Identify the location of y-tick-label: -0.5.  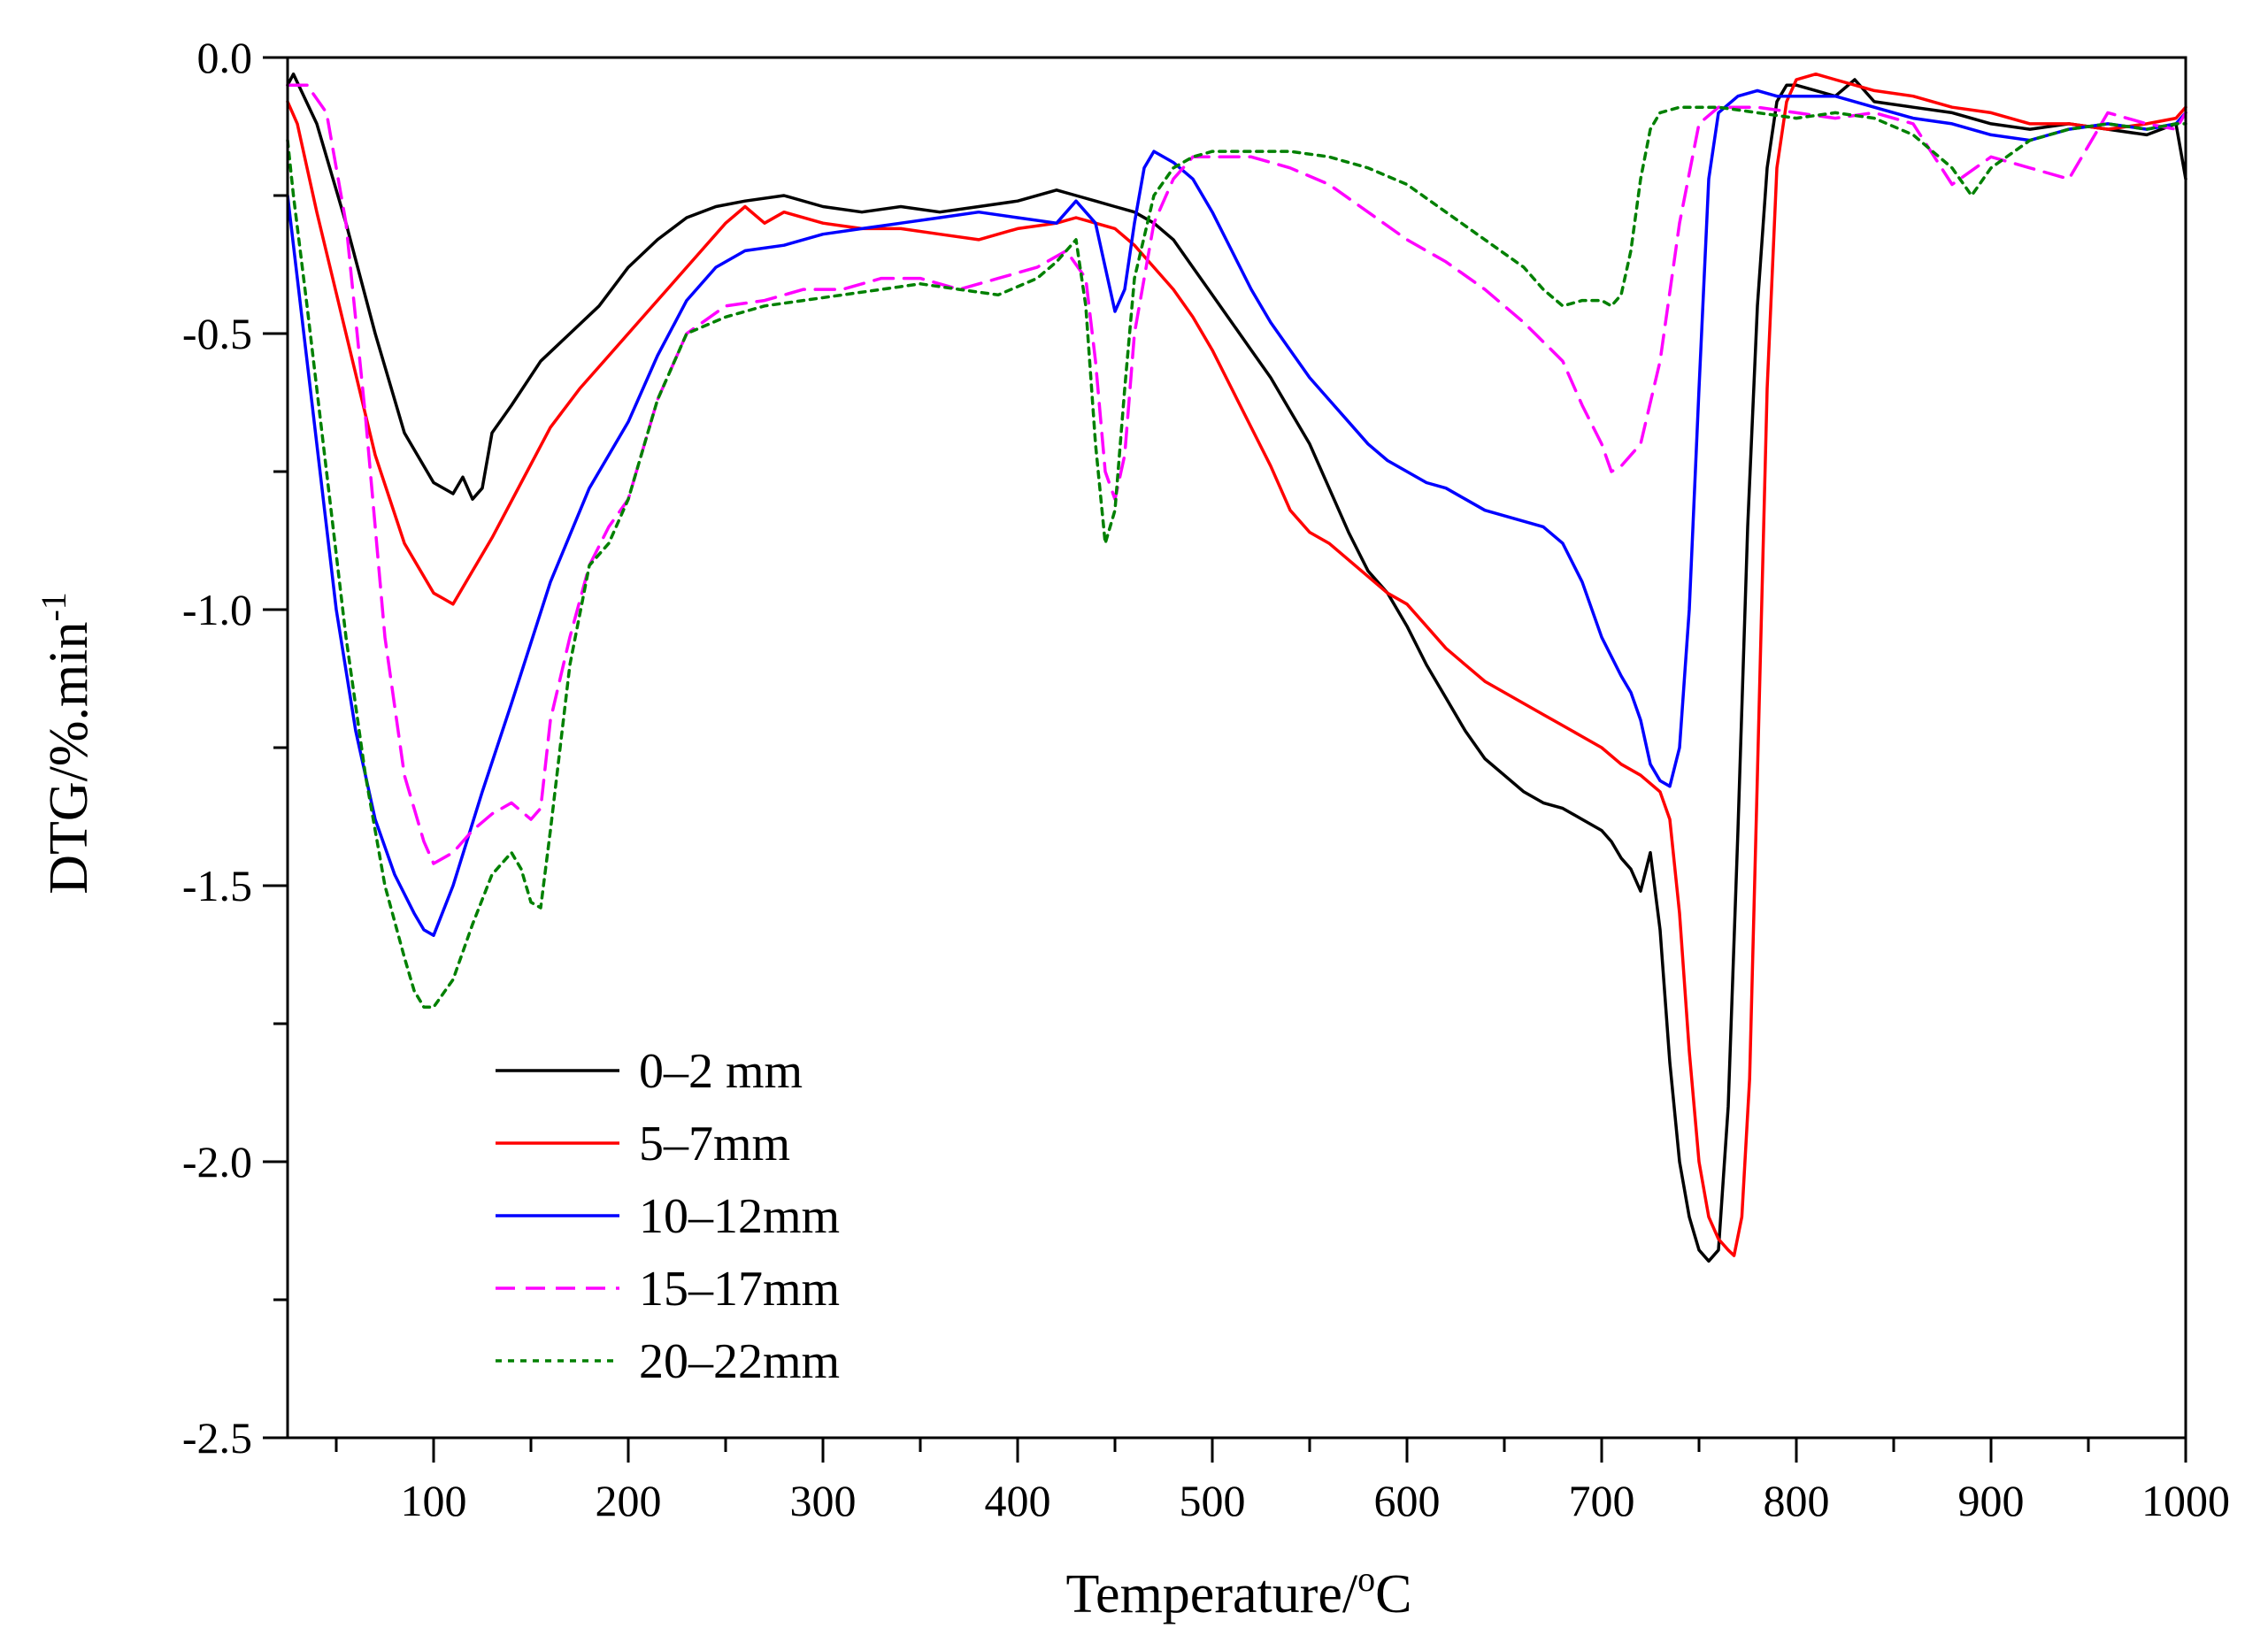
(217, 333).